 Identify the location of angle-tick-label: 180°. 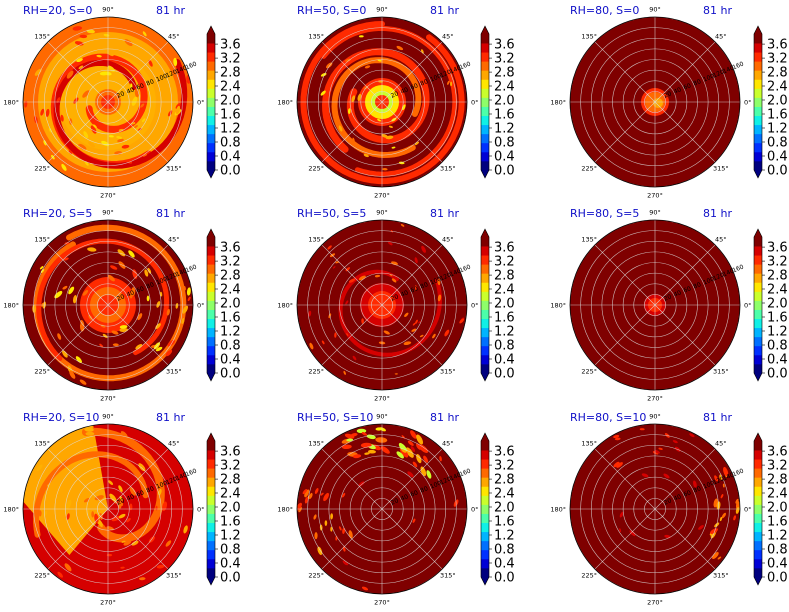
(11, 510).